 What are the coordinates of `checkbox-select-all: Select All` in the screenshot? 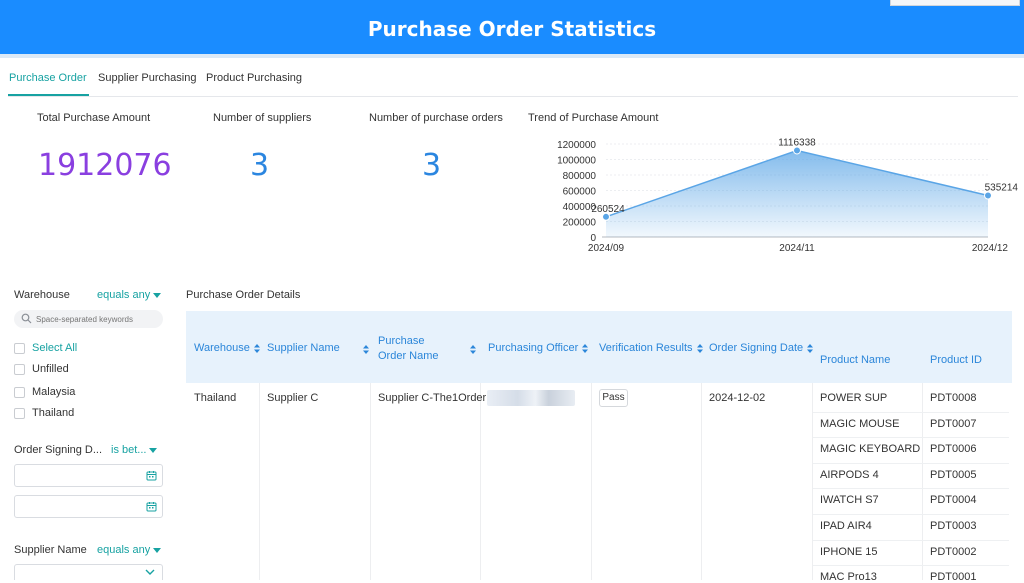 It's located at (45, 348).